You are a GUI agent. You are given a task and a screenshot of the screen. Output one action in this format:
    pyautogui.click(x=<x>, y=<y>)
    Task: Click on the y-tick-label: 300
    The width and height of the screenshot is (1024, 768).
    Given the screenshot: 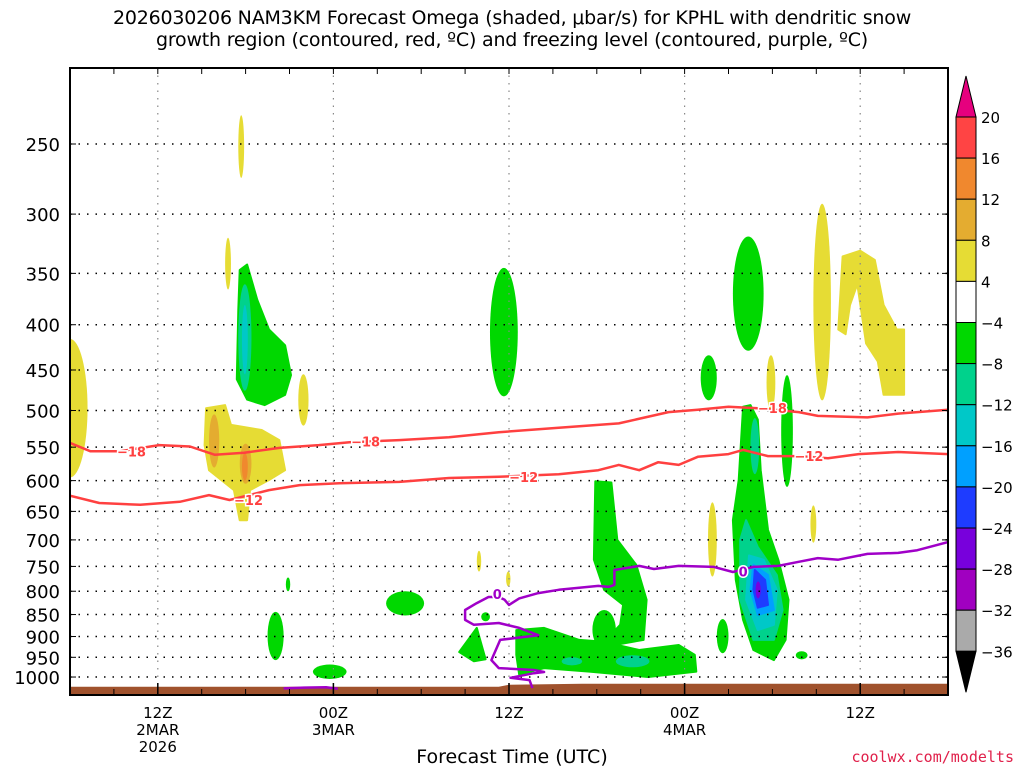 What is the action you would take?
    pyautogui.click(x=43, y=215)
    